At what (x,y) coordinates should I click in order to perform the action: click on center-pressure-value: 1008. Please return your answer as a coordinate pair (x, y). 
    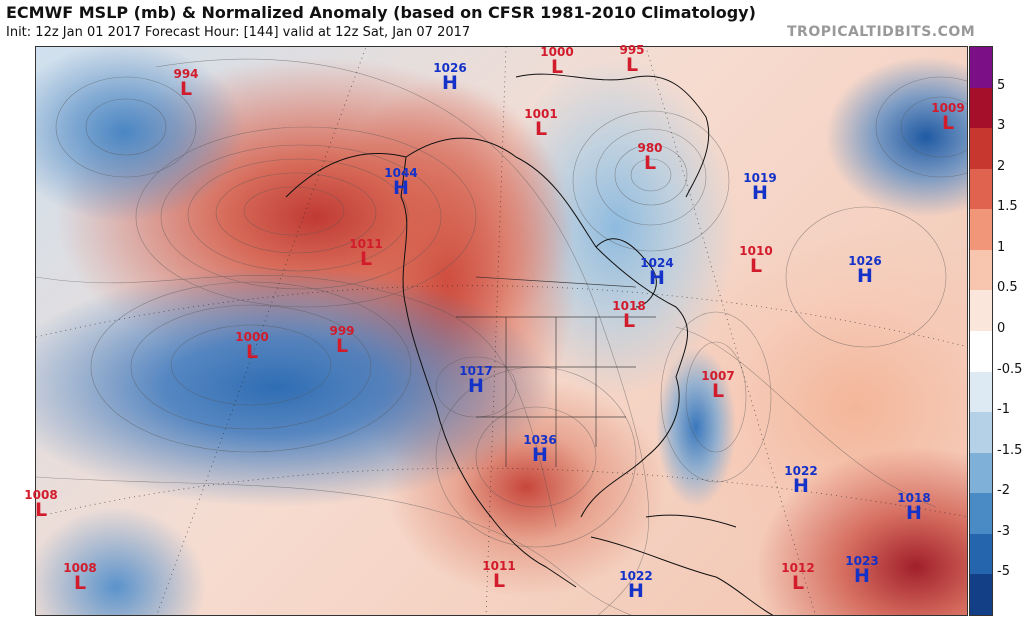
    Looking at the image, I should click on (80, 568).